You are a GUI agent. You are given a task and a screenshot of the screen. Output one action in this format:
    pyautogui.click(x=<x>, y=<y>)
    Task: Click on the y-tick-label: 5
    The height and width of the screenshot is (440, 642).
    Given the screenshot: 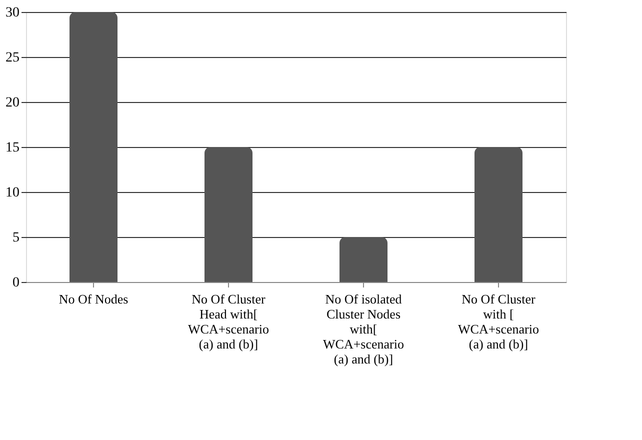 What is the action you would take?
    pyautogui.click(x=16, y=238)
    